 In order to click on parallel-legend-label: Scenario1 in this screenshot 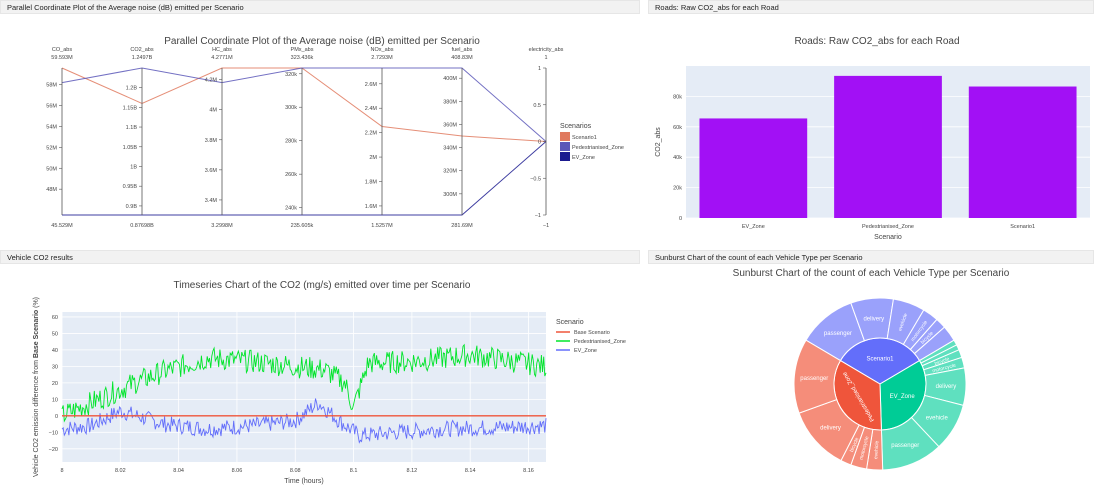, I will do `click(584, 138)`.